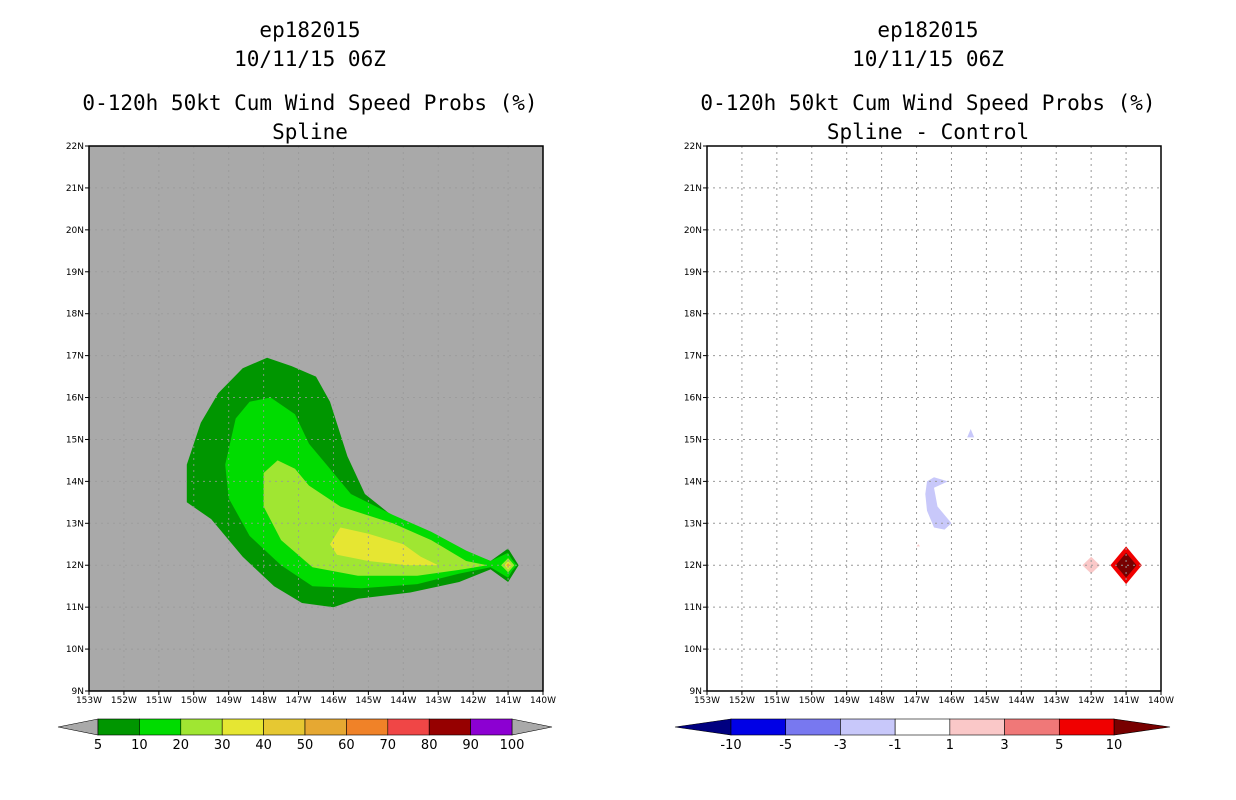  Describe the element at coordinates (928, 132) in the screenshot. I see `right-subtitle: Spline - Control` at that location.